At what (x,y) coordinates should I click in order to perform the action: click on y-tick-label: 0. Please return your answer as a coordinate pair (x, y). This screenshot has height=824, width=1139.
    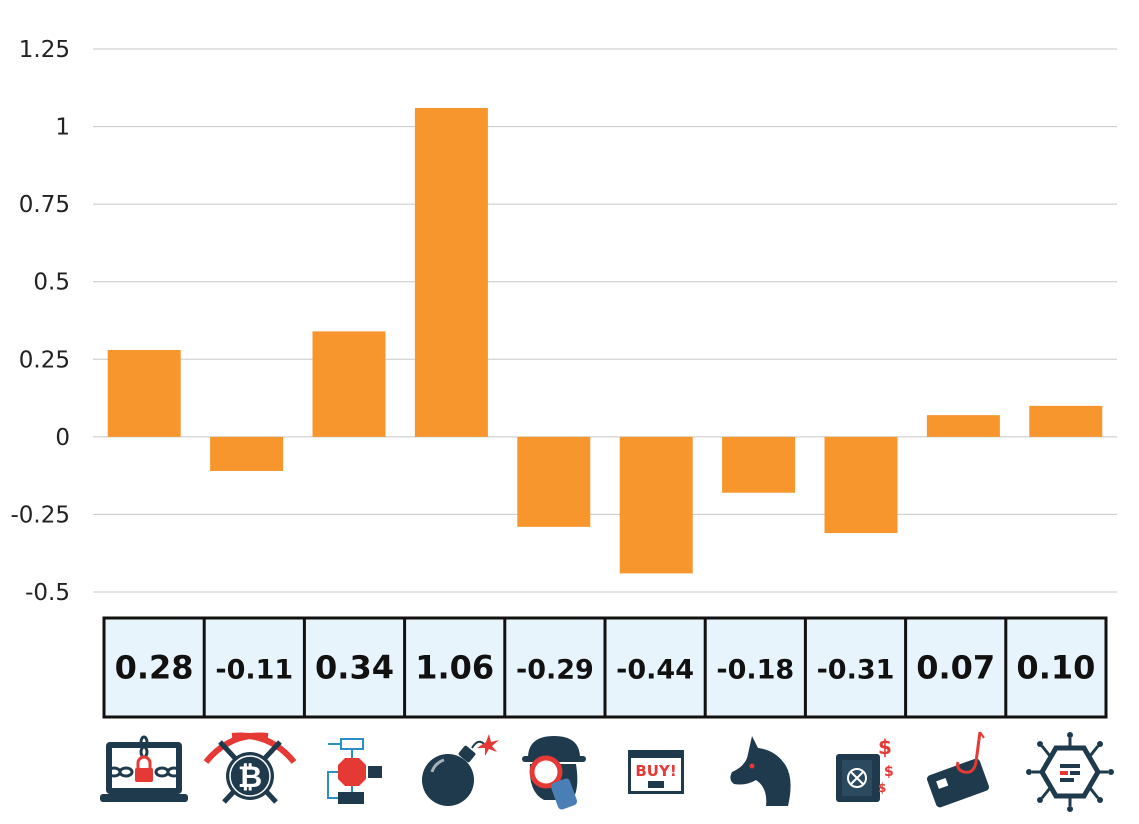
    Looking at the image, I should click on (62, 438).